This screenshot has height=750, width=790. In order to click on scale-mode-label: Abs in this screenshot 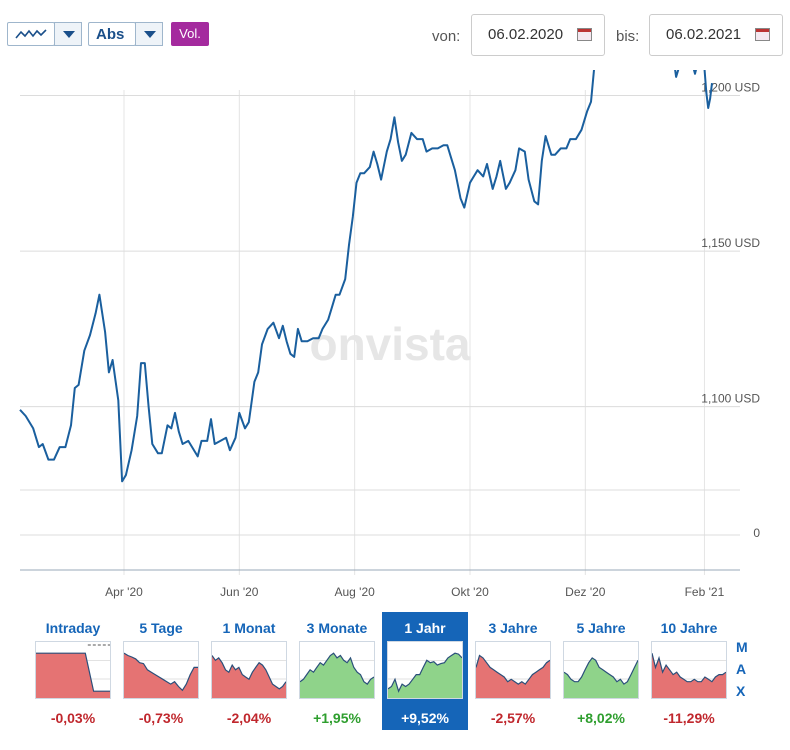, I will do `click(110, 34)`.